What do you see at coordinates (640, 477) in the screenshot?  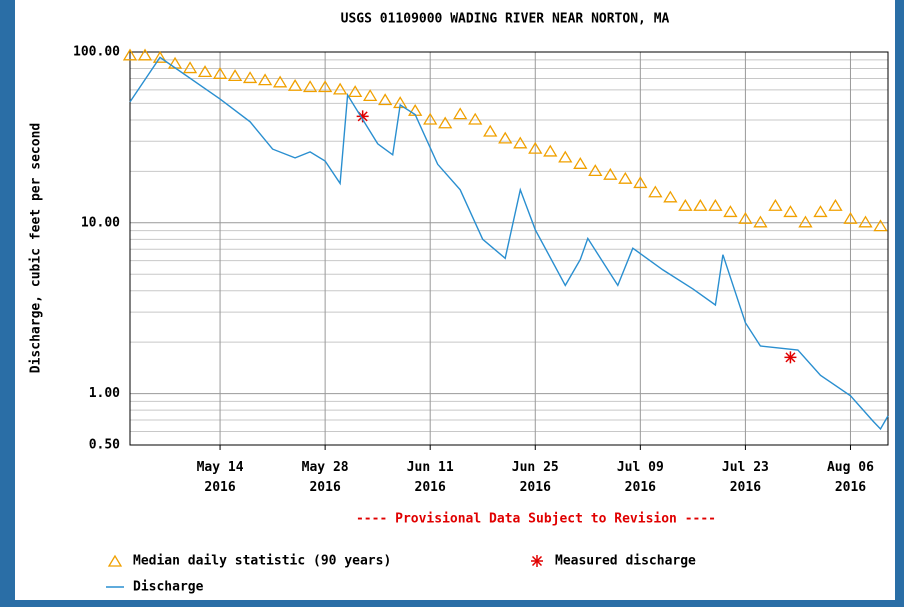 I see `x-tick-label: Jul 09 2016` at bounding box center [640, 477].